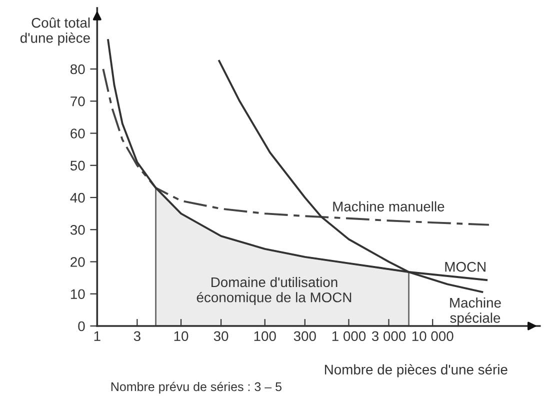  Describe the element at coordinates (77, 262) in the screenshot. I see `y-tick-label: 20` at that location.